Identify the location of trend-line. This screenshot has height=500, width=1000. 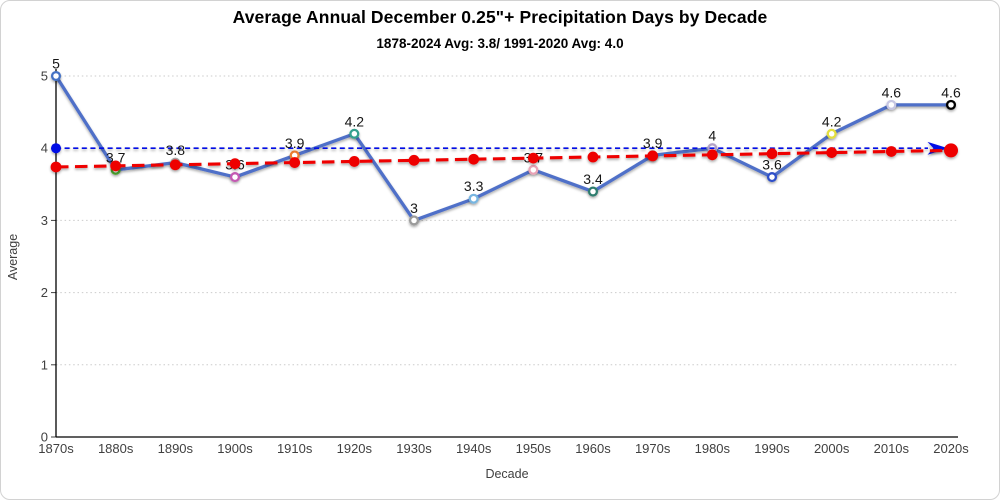
(503, 158).